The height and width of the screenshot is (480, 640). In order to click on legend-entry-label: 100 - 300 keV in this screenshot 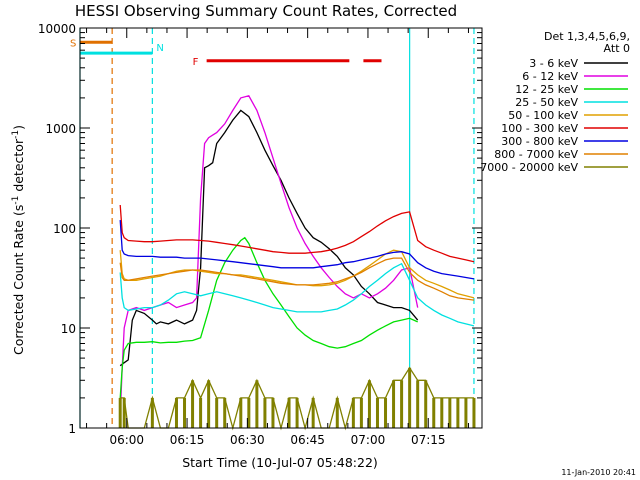, I will do `click(539, 128)`.